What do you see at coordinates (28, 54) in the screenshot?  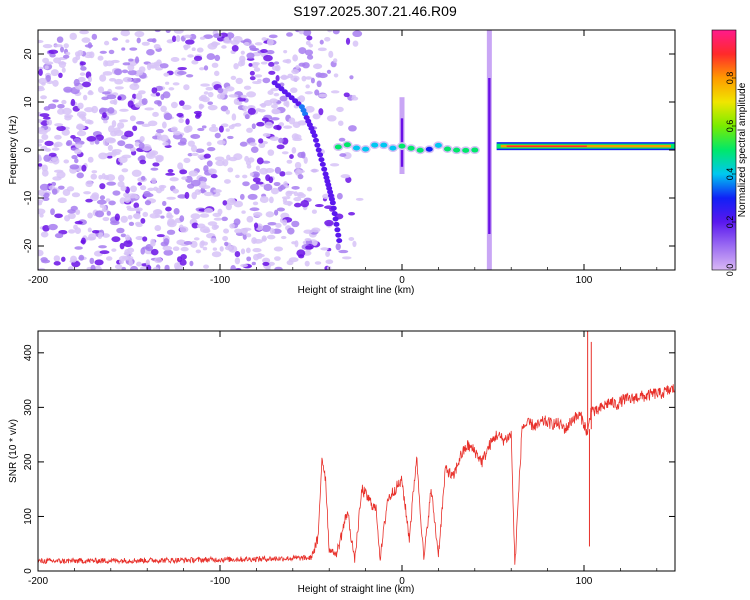 I see `spectrogram-y-tick-label: 20` at bounding box center [28, 54].